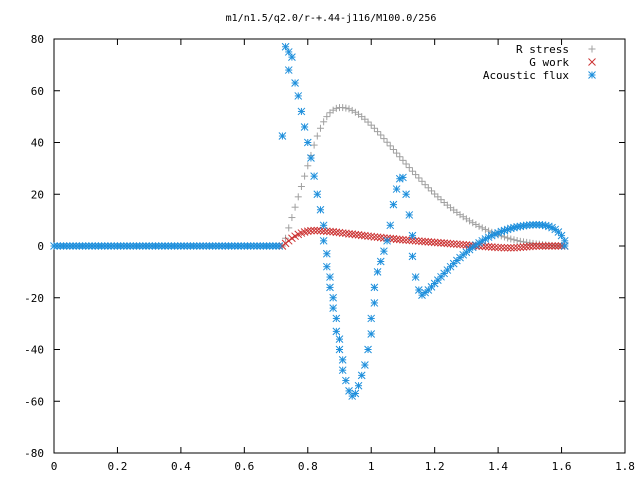 The width and height of the screenshot is (640, 485). What do you see at coordinates (526, 75) in the screenshot?
I see `legend-label: Acoustic flux` at bounding box center [526, 75].